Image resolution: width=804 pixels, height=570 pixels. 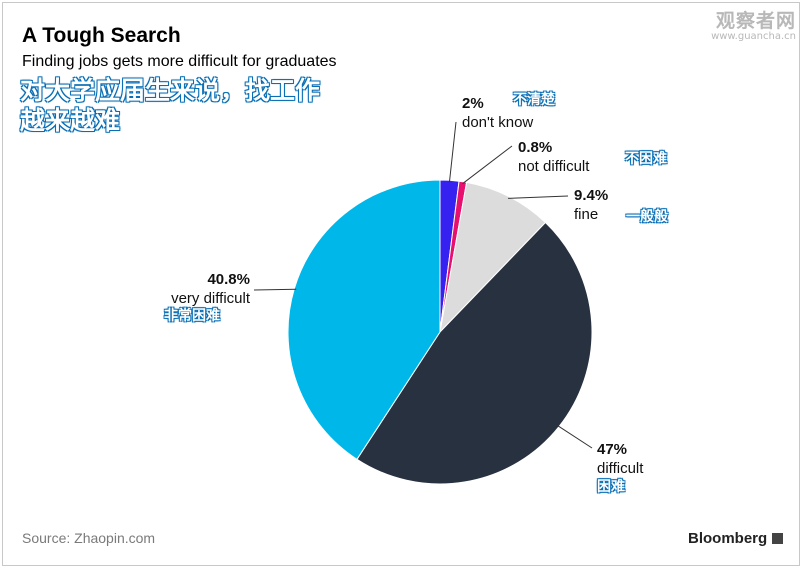 I want to click on leader-line-not-difficult, so click(x=487, y=165).